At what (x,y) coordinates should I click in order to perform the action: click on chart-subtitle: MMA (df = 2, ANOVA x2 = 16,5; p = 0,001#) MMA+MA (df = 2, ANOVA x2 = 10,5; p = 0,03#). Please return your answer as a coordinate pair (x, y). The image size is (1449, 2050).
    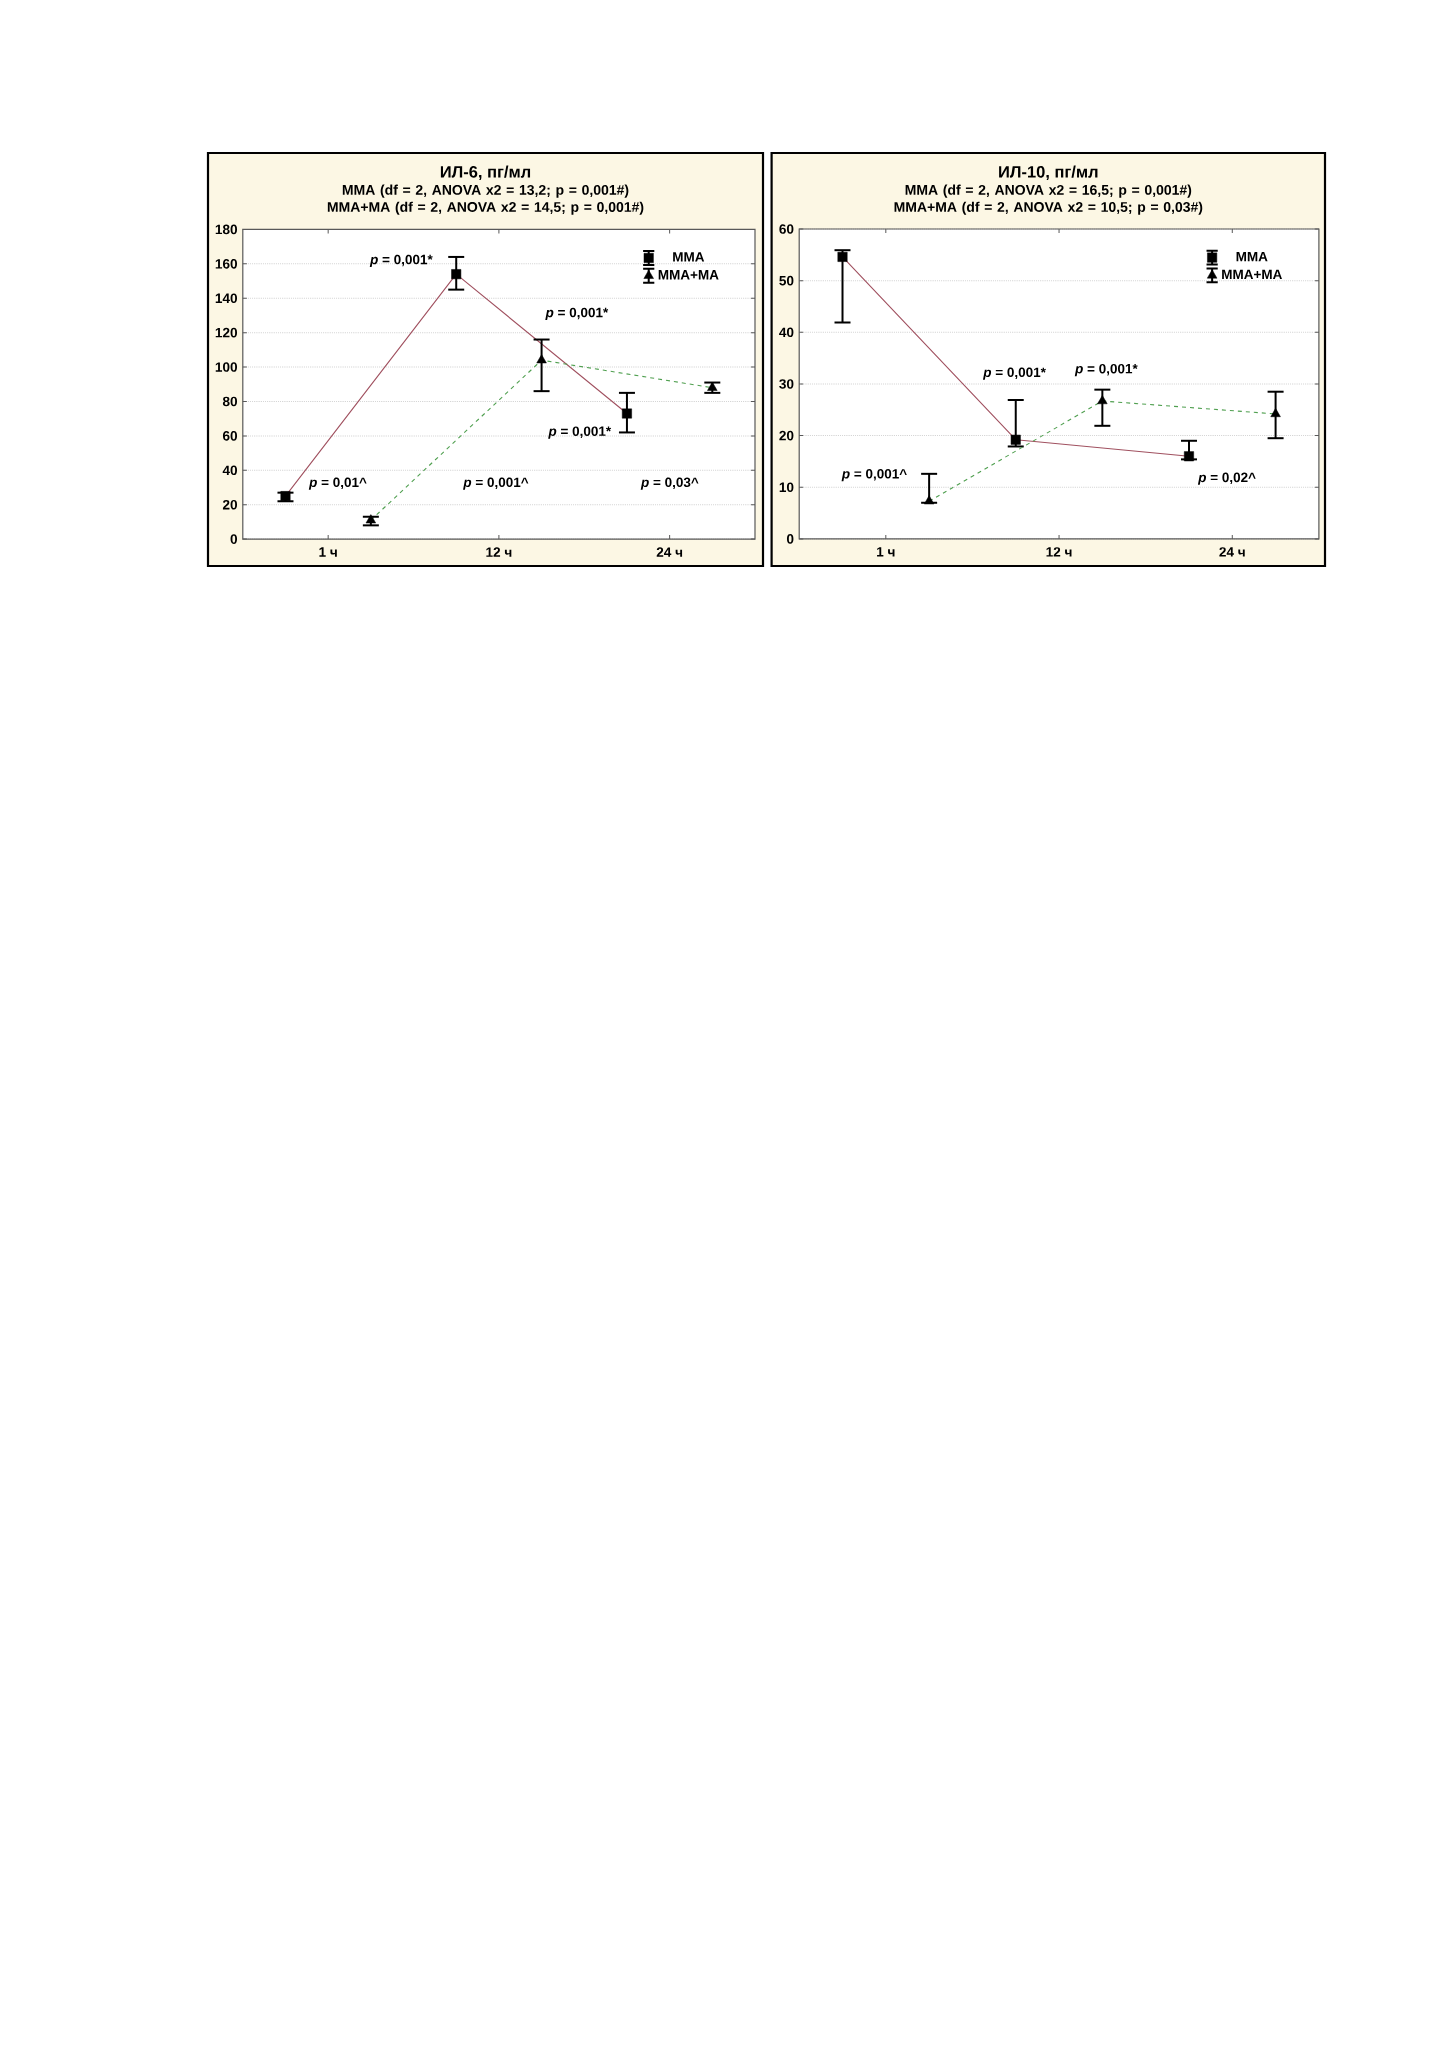
    Looking at the image, I should click on (1048, 199).